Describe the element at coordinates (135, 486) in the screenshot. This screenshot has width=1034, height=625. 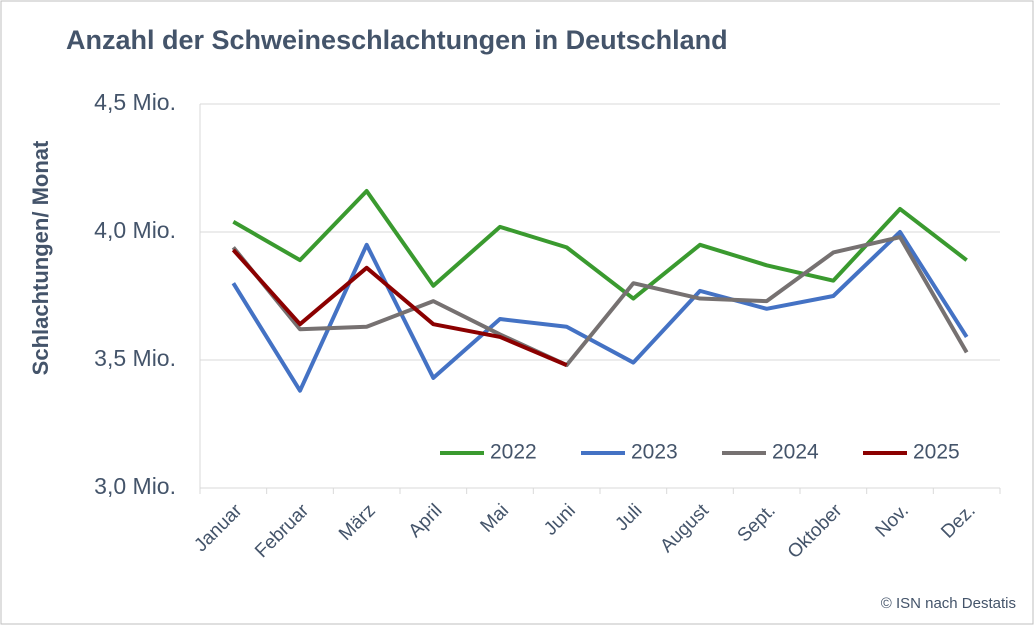
I see `y-tick-label: 3,0 Mio.` at that location.